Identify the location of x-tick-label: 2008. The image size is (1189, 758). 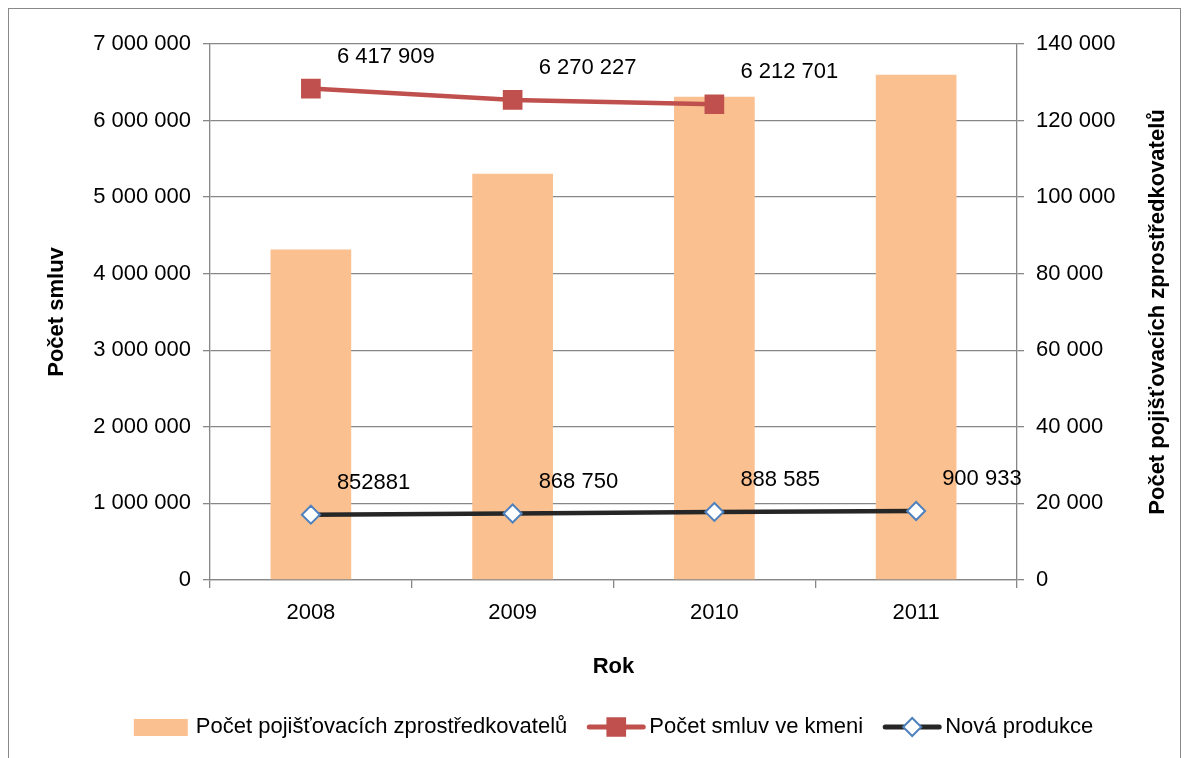
(311, 612).